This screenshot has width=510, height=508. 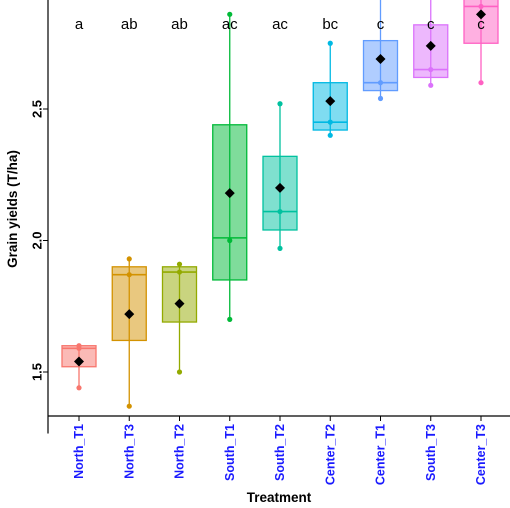 I want to click on x-axis-title: Treatment, so click(x=279, y=497).